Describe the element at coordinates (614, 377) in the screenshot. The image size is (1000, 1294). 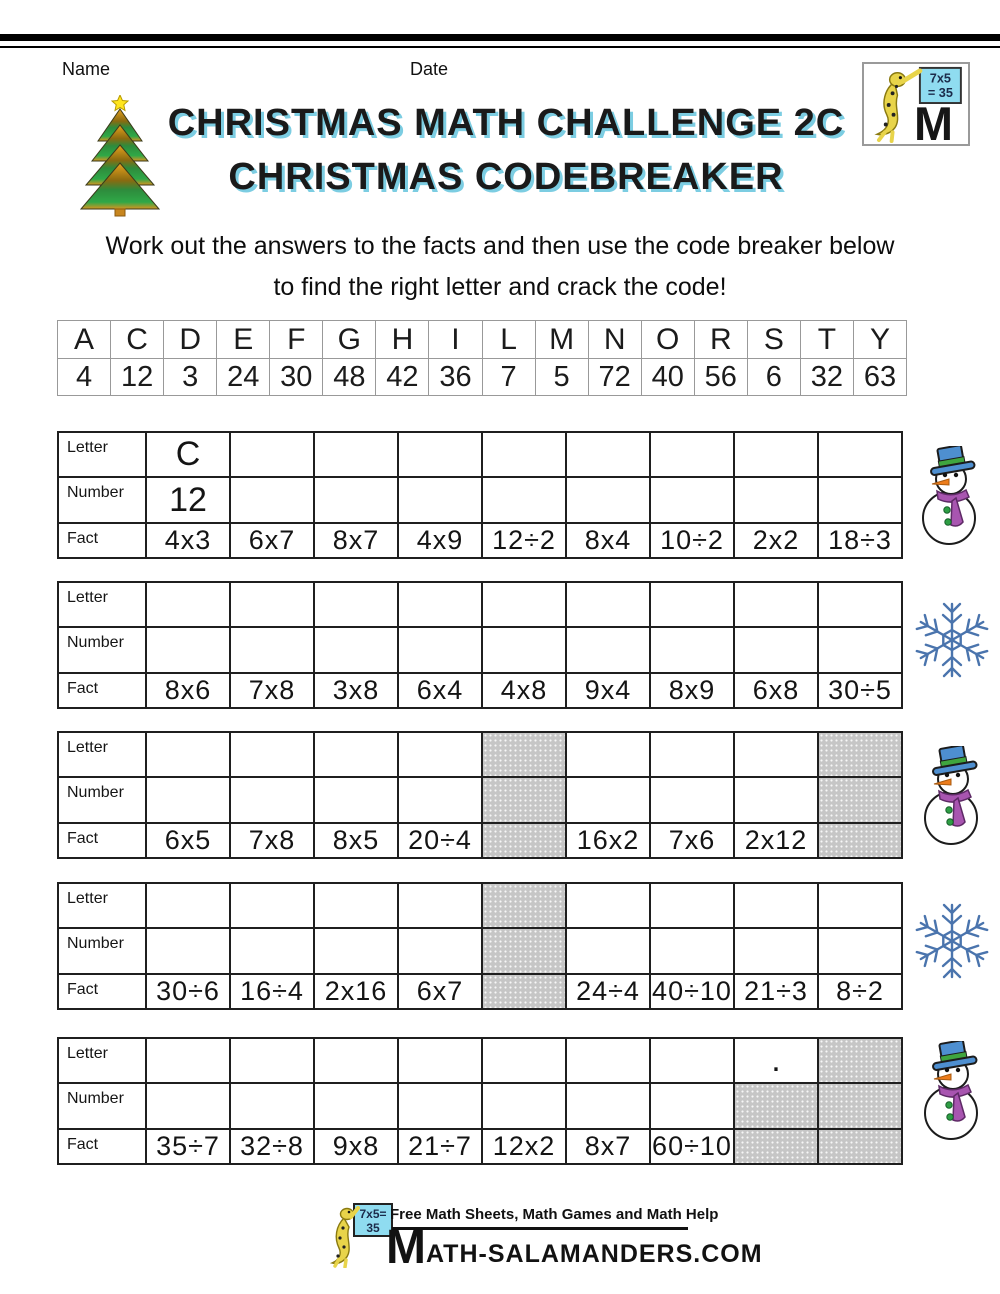
I see `code-number-cell: 72` at that location.